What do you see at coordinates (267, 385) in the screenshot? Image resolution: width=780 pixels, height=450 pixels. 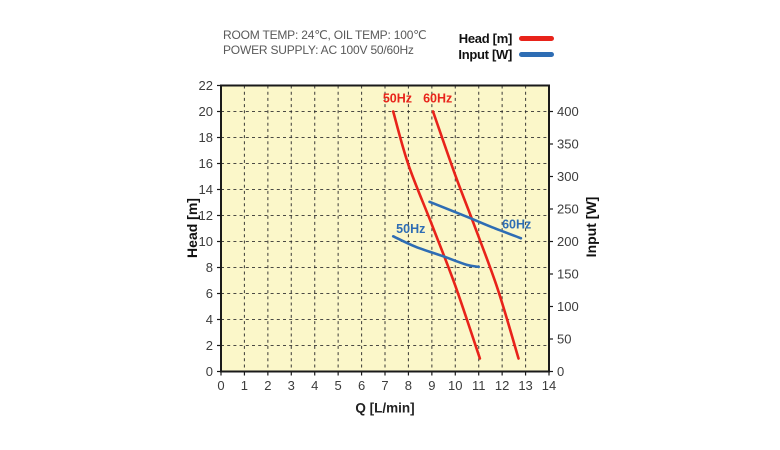 I see `x-tick-label: 2` at bounding box center [267, 385].